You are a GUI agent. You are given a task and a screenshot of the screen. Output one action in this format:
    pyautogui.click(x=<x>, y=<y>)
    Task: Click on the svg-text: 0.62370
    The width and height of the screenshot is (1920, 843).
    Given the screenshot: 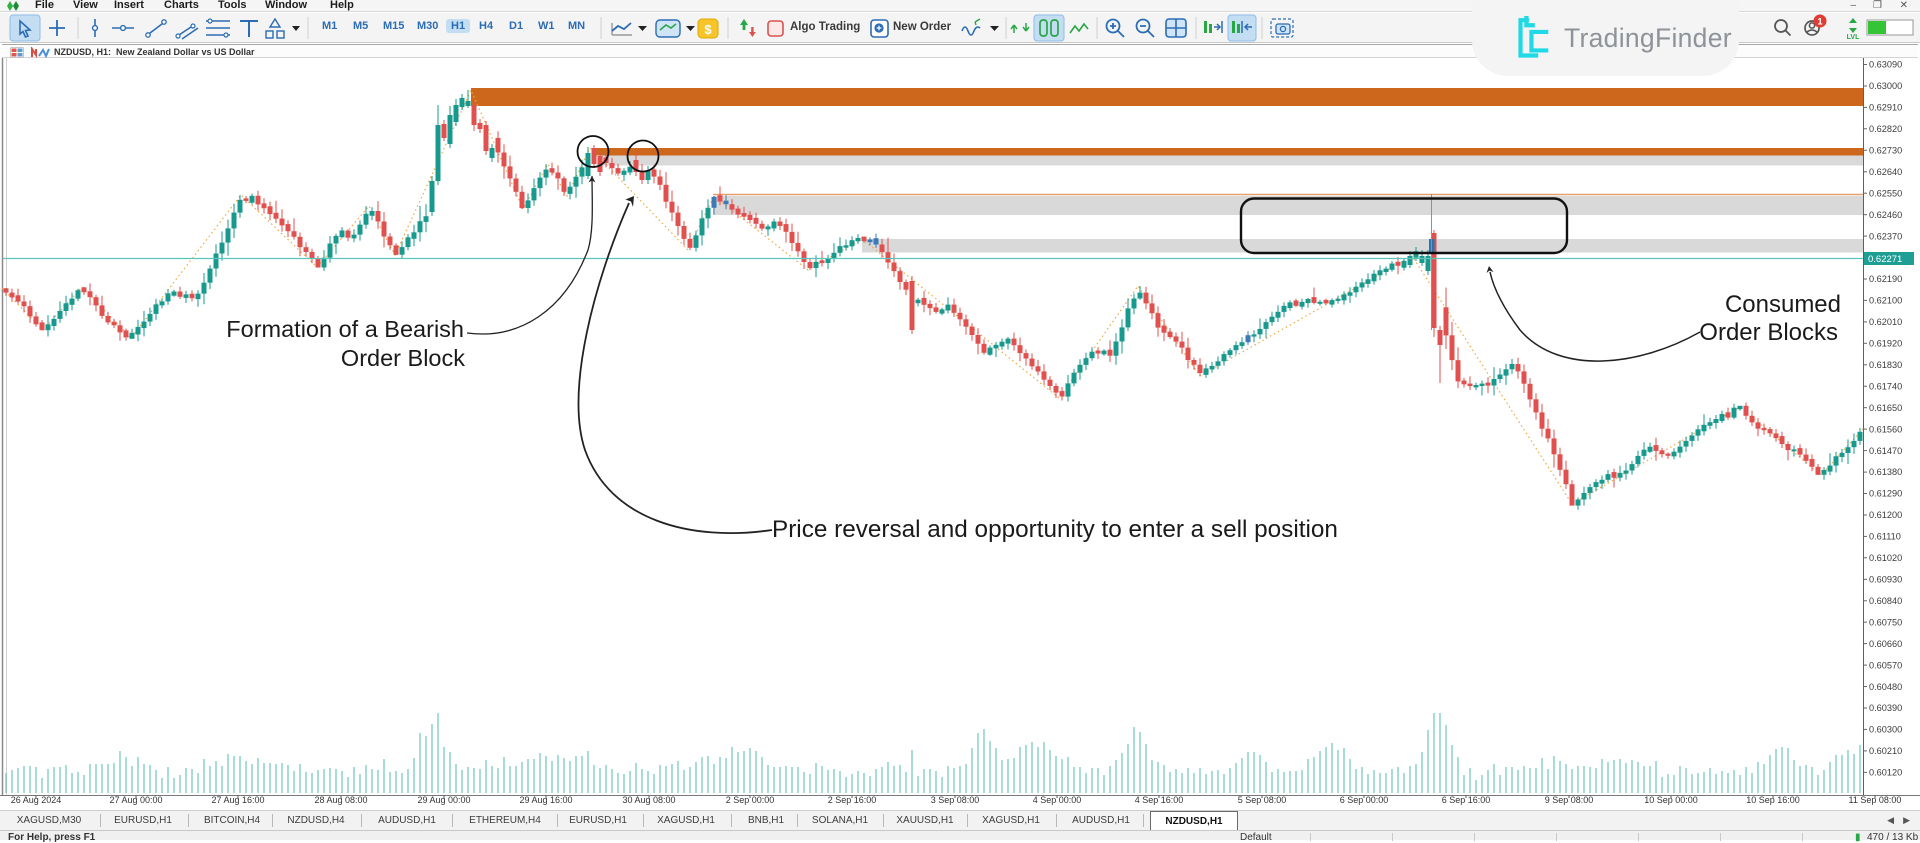 What is the action you would take?
    pyautogui.click(x=1885, y=236)
    